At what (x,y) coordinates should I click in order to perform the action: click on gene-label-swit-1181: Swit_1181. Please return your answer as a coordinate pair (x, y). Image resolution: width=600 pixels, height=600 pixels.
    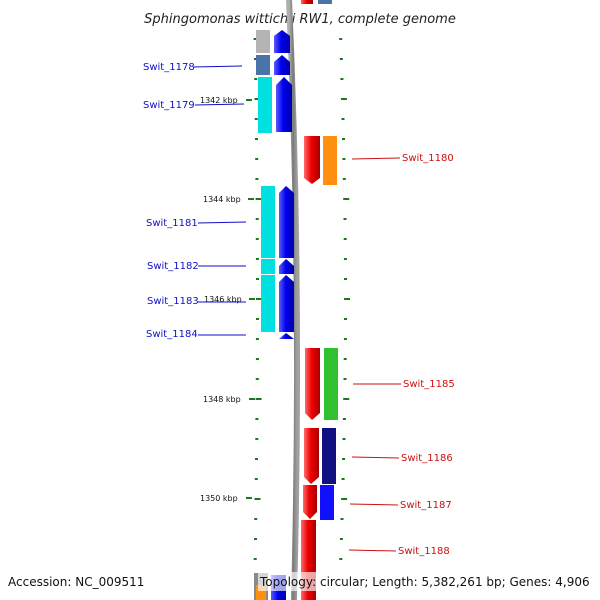
    Looking at the image, I should click on (172, 223).